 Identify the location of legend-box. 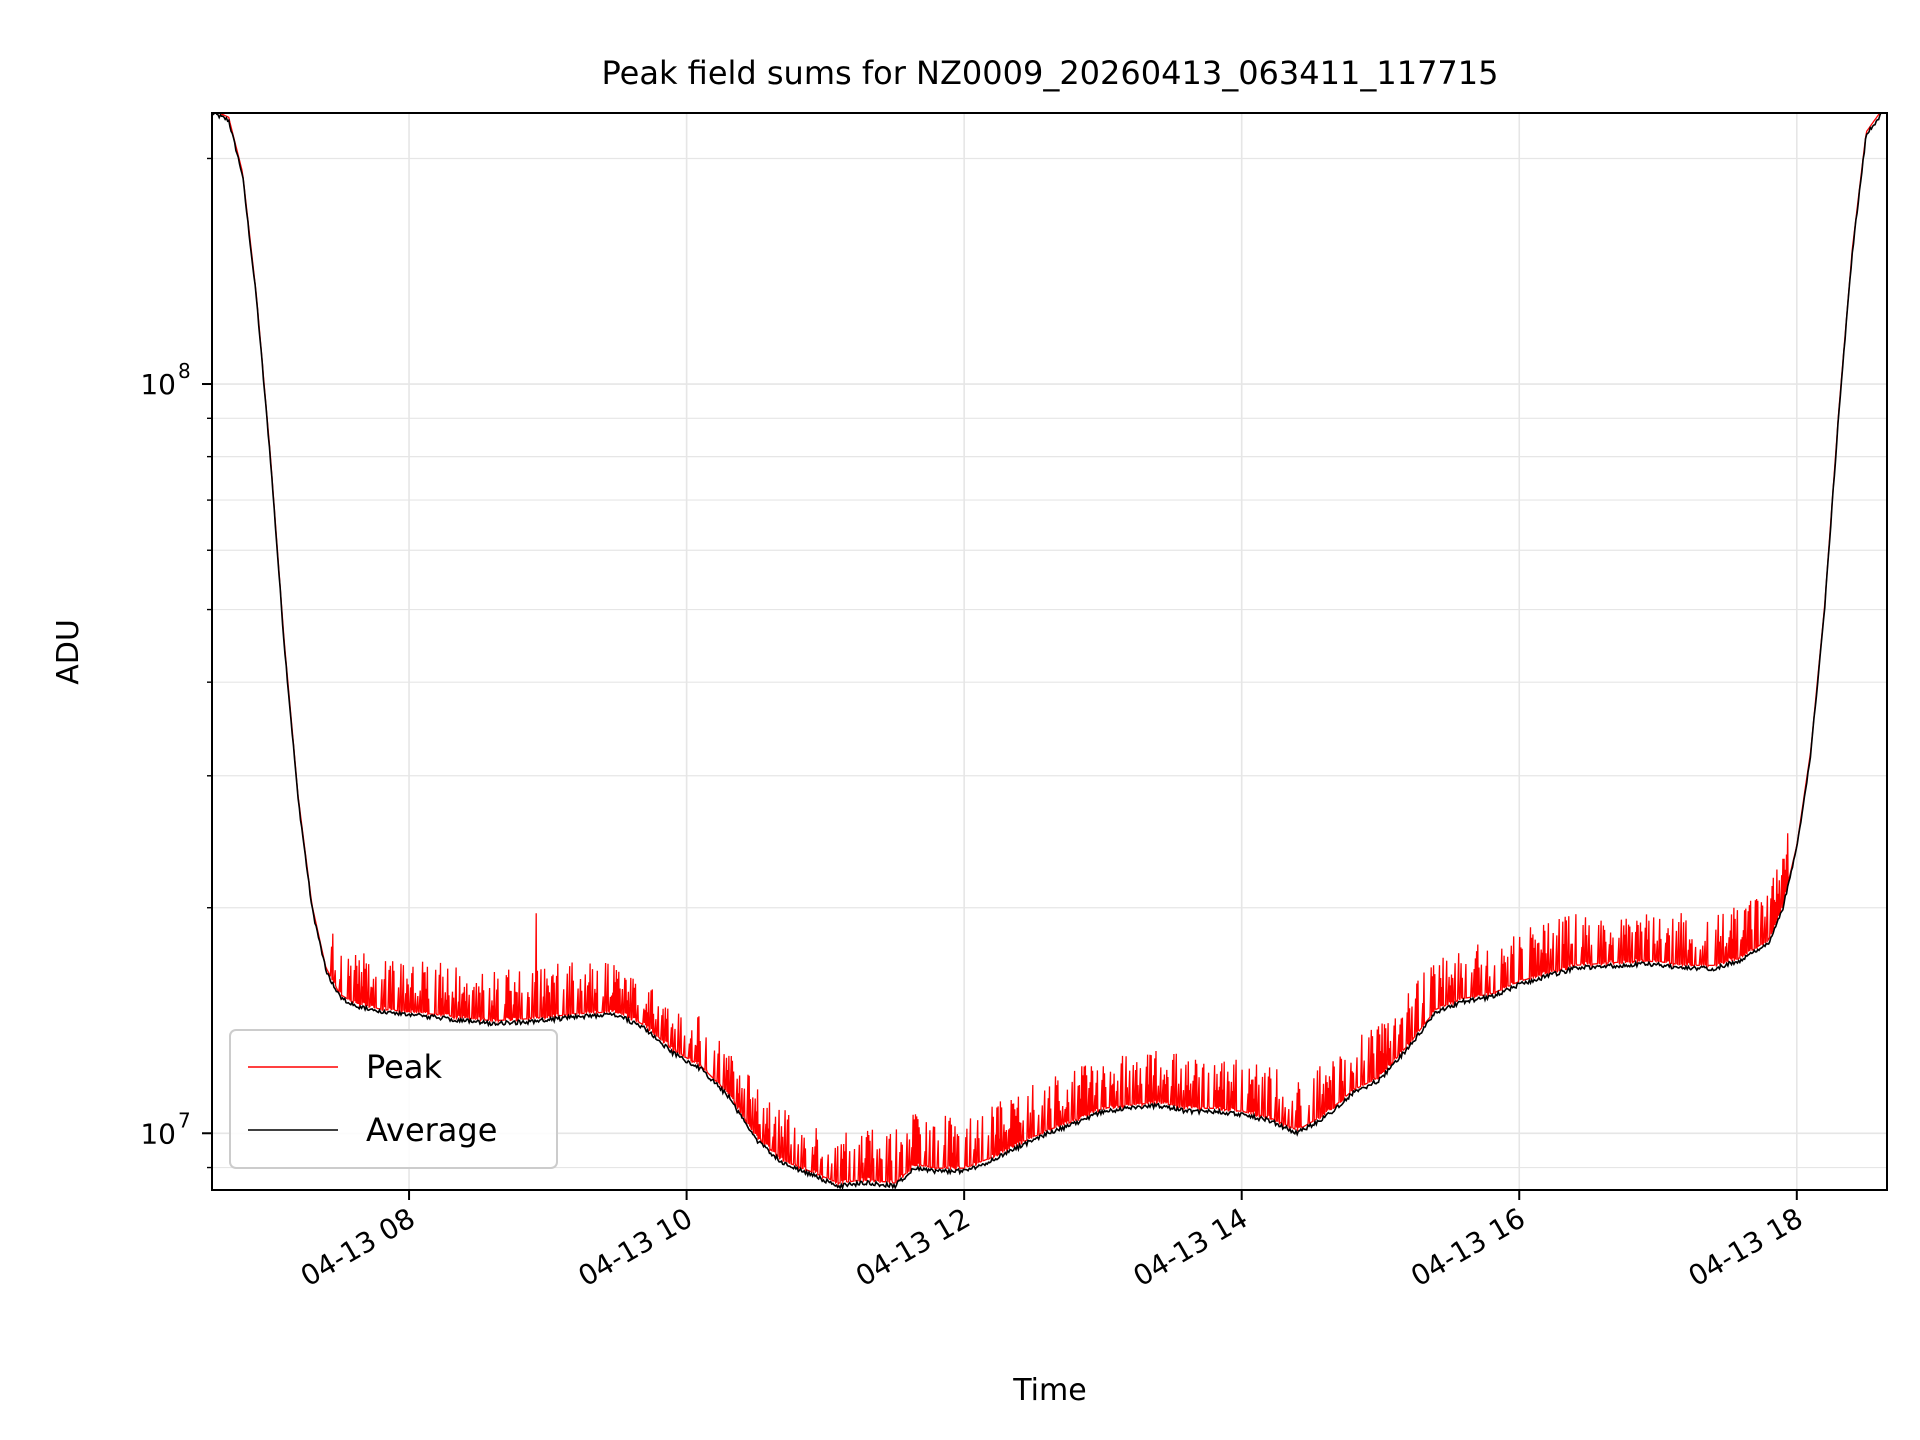
(393, 1099).